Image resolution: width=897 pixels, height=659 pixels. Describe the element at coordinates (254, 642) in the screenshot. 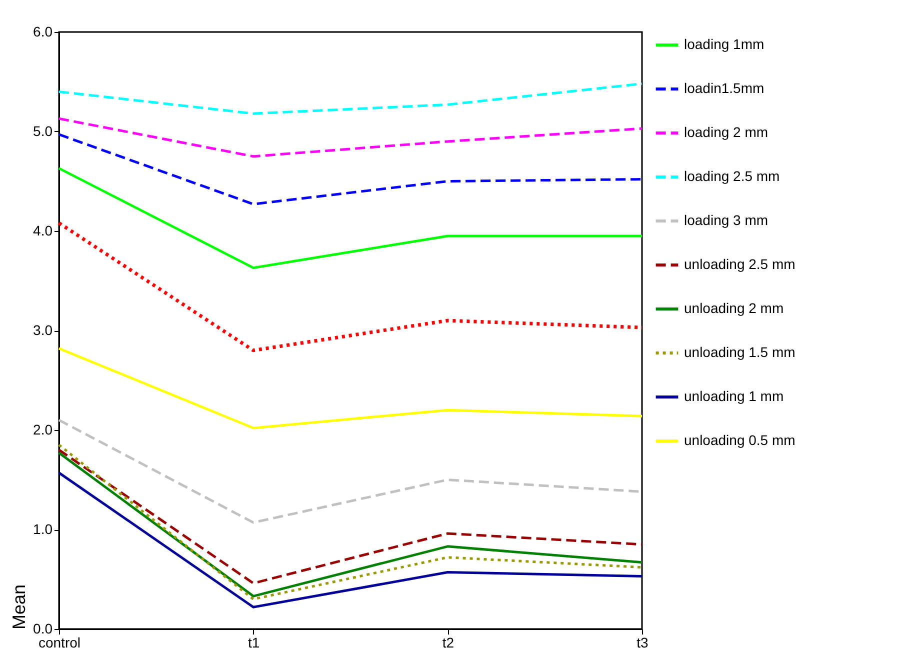

I see `x-tick-label: t1` at that location.